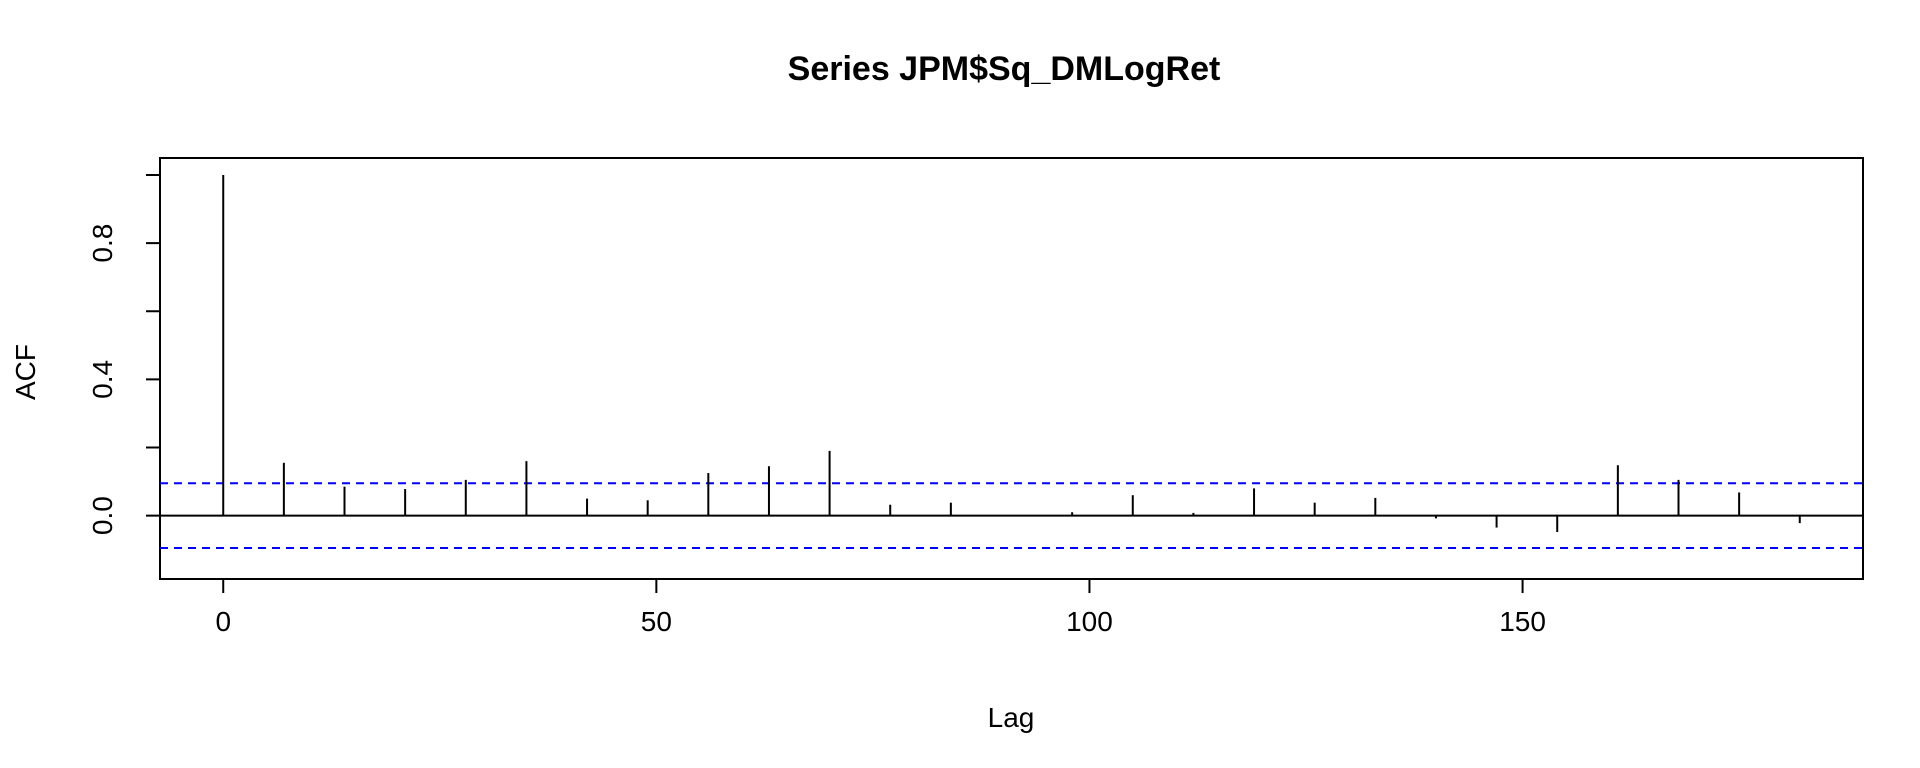 The height and width of the screenshot is (768, 1920). Describe the element at coordinates (1011, 515) in the screenshot. I see `confidence-bounds` at that location.